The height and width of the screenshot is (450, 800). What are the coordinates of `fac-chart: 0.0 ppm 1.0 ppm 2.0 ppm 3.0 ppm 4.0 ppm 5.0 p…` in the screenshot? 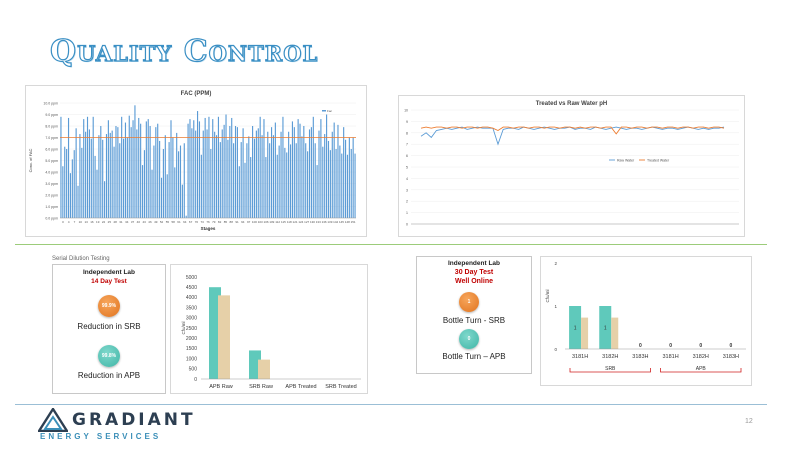 It's located at (192, 166).